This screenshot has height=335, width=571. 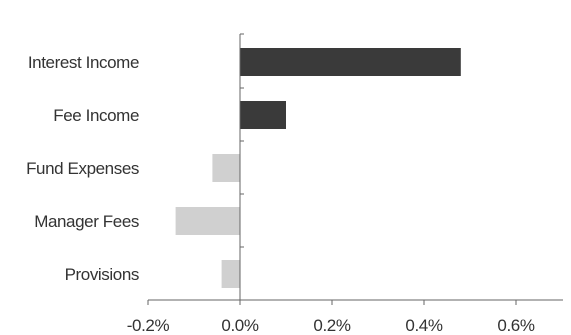 What do you see at coordinates (96, 115) in the screenshot?
I see `category-label: Fee Income` at bounding box center [96, 115].